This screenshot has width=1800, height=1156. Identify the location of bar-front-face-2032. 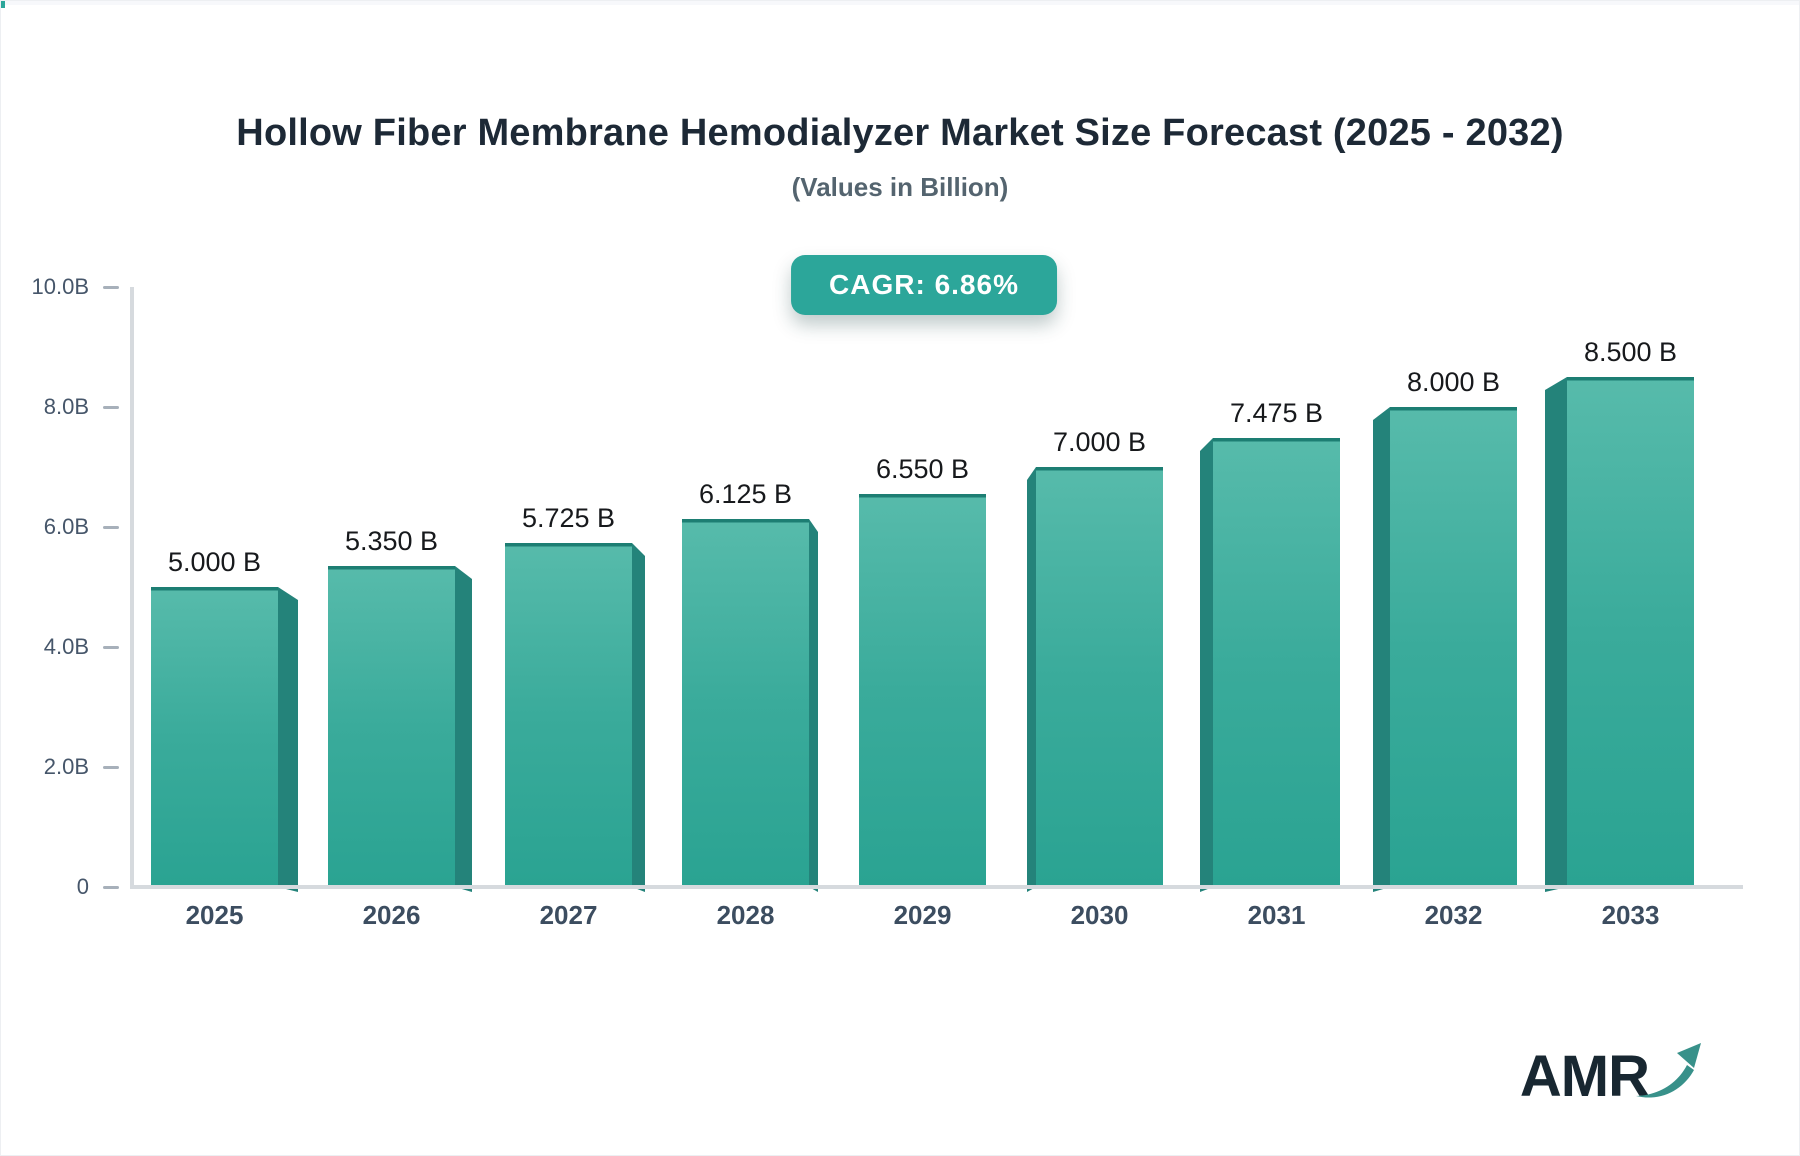
(1453, 647).